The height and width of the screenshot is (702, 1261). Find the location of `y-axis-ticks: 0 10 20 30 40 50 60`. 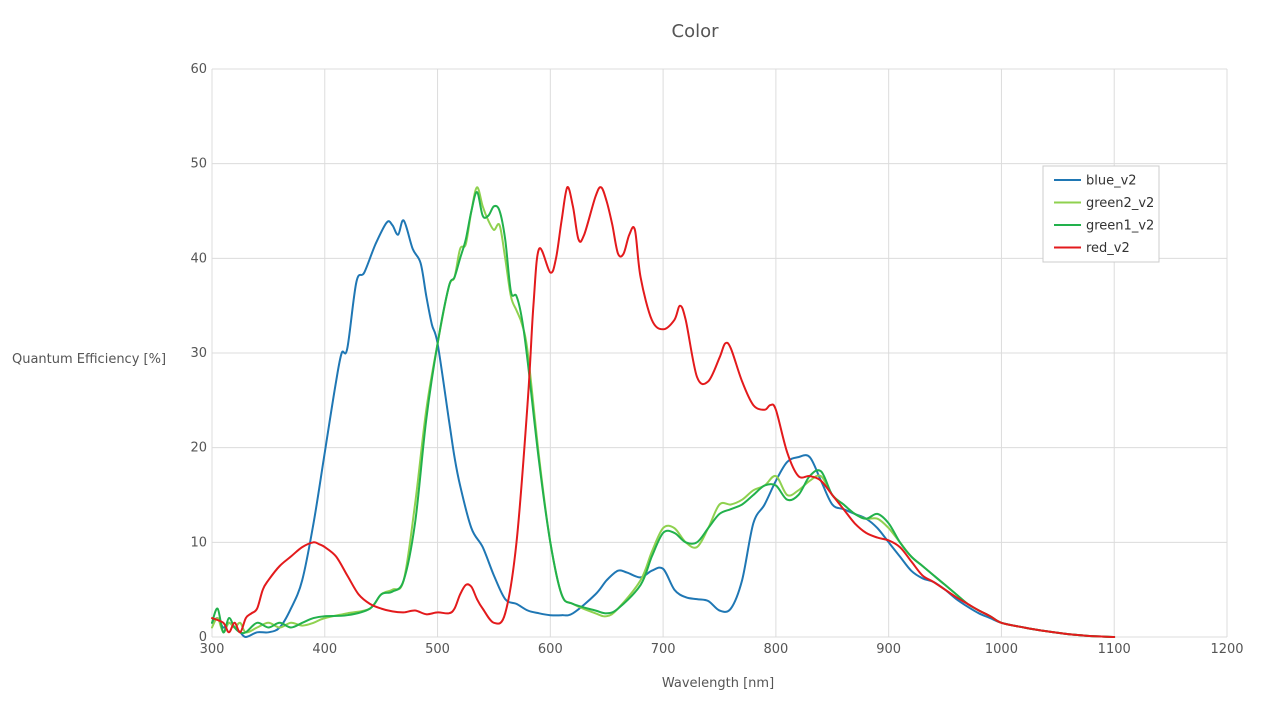

y-axis-ticks: 0 10 20 30 40 50 60 is located at coordinates (198, 353).